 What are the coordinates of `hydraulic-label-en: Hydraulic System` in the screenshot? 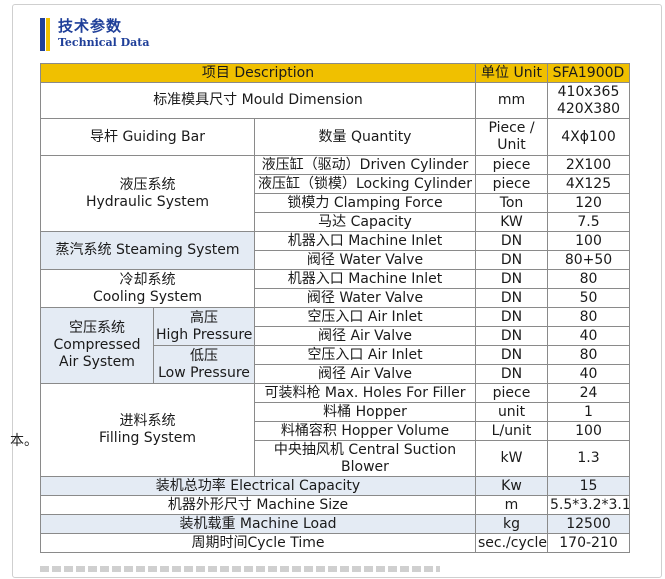 It's located at (147, 201).